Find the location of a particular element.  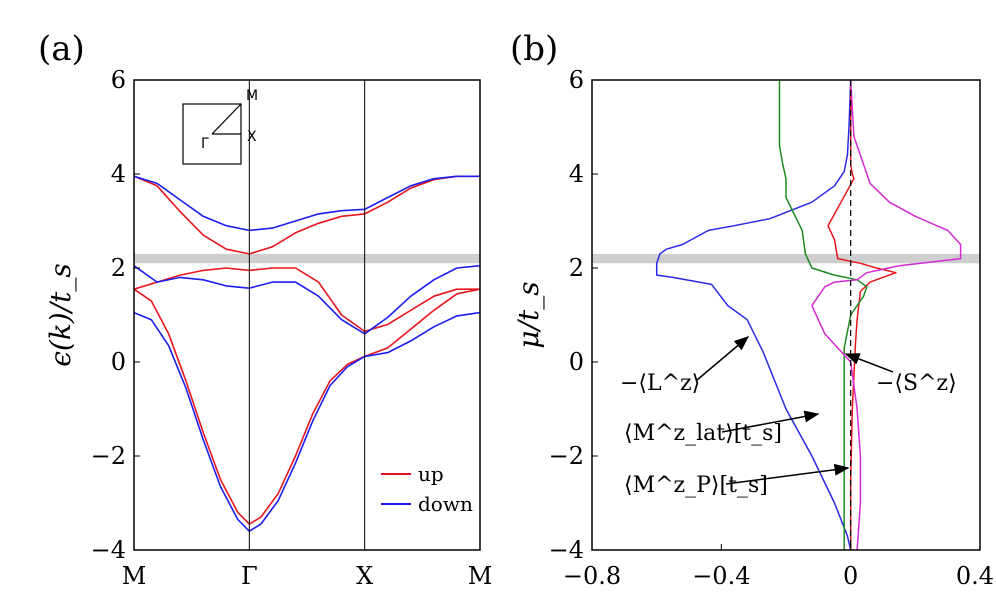

series-mp is located at coordinates (886, 315).